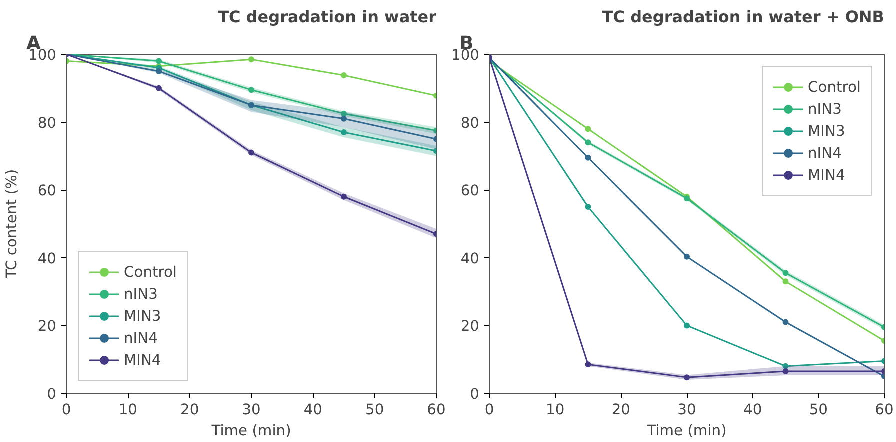  I want to click on chart-title: TC degradation in water, so click(327, 17).